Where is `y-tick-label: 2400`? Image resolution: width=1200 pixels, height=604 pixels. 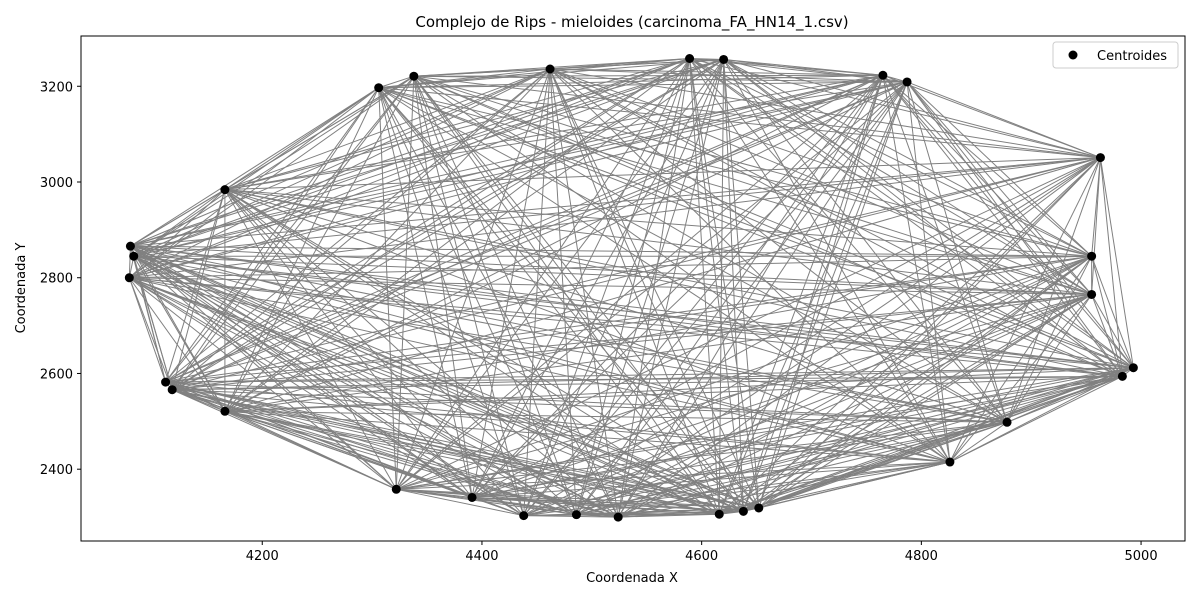 y-tick-label: 2400 is located at coordinates (56, 470).